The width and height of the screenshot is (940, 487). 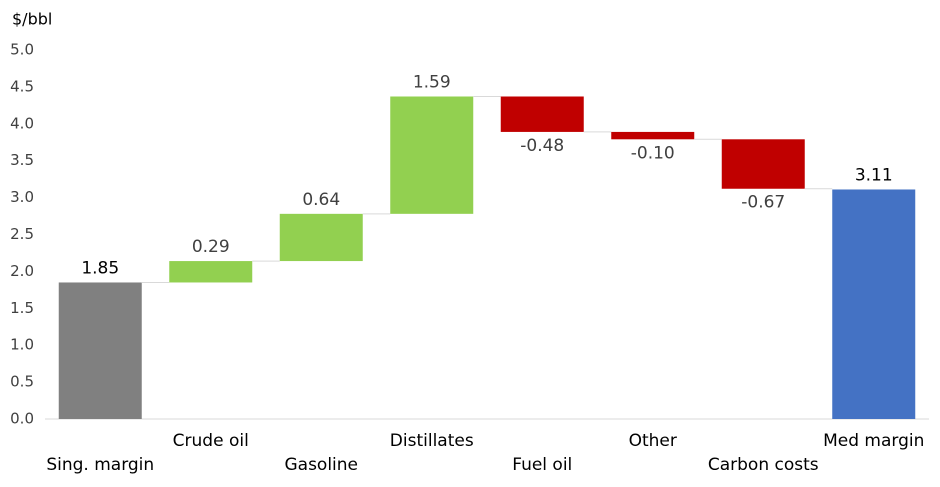 What do you see at coordinates (763, 203) in the screenshot?
I see `data-label: -0.67` at bounding box center [763, 203].